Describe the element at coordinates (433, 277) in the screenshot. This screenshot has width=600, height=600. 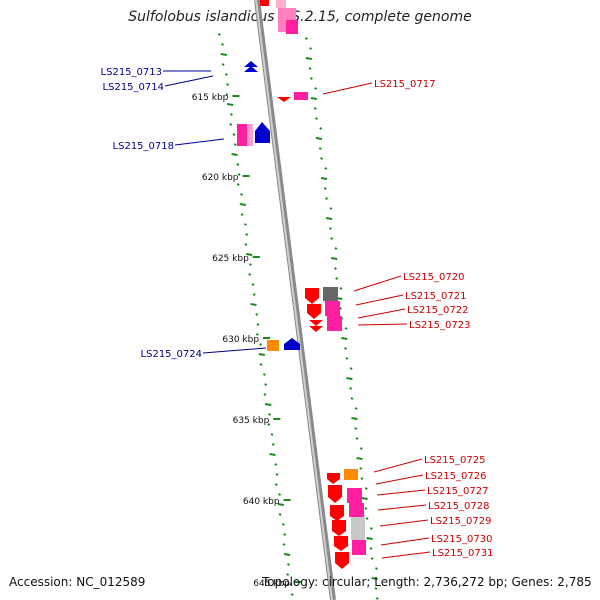
I see `gene-label: LS215_0720` at that location.